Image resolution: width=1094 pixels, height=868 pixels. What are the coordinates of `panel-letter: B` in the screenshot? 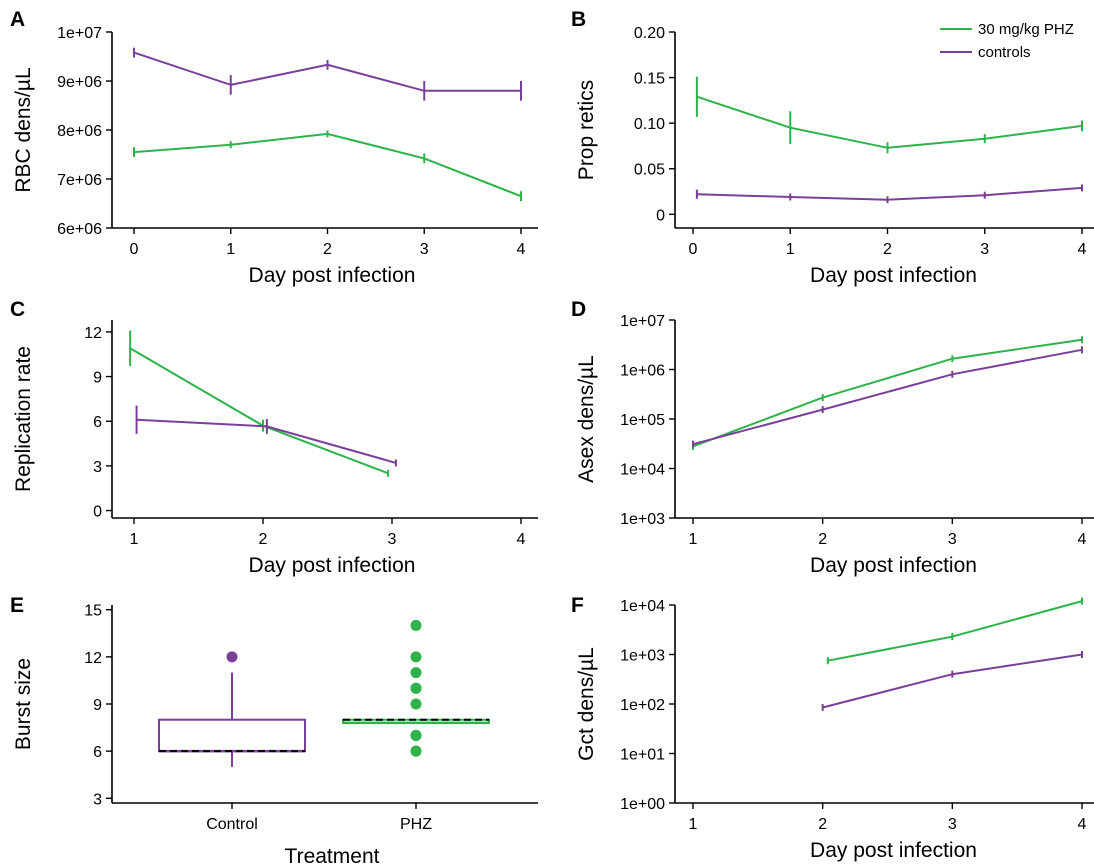 It's located at (578, 19).